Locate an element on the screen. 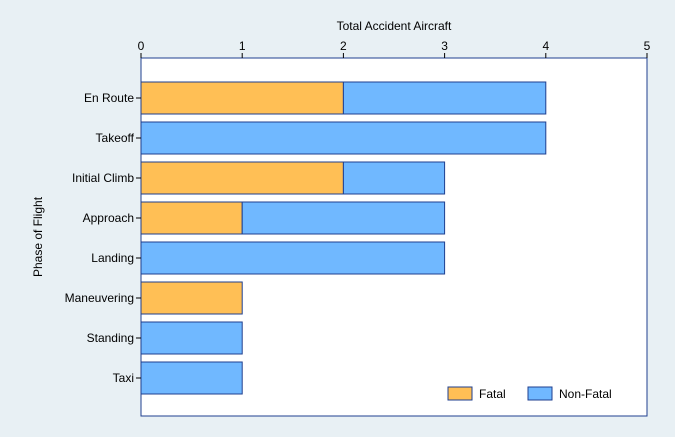 Image resolution: width=675 pixels, height=437 pixels. category-label: Approach is located at coordinates (108, 218).